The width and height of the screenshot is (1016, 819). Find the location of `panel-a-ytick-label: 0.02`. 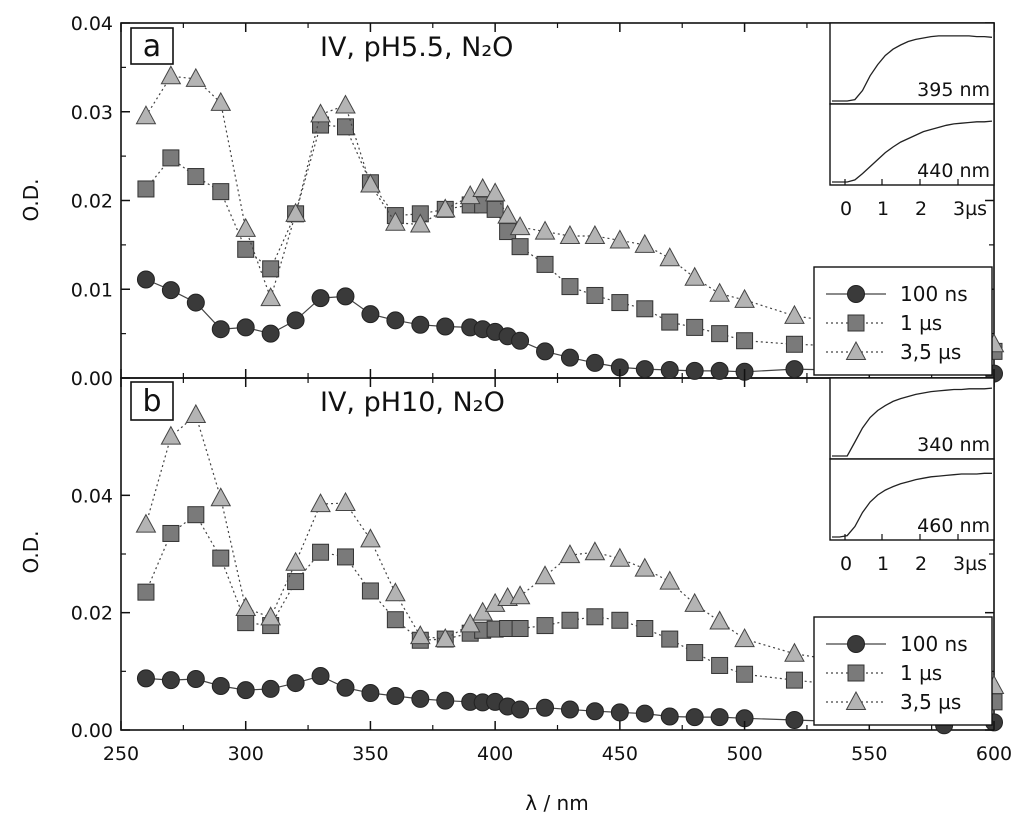

panel-a-ytick-label: 0.02 is located at coordinates (92, 202).